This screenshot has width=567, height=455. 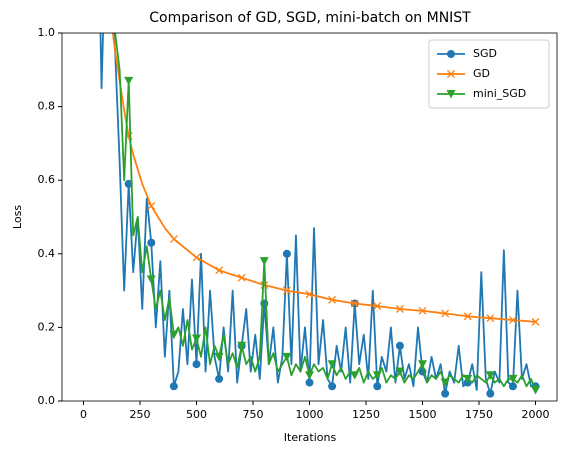 What do you see at coordinates (310, 414) in the screenshot?
I see `x-tick-label: 1000` at bounding box center [310, 414].